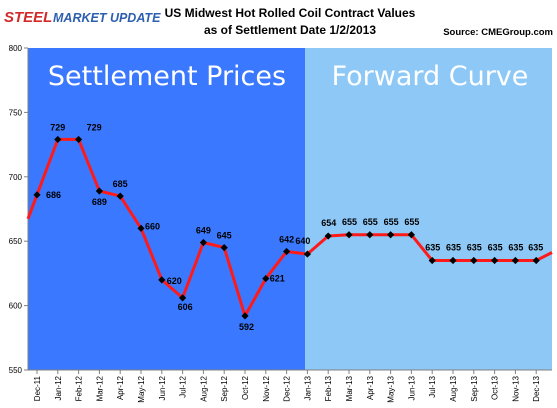  I want to click on x-tick-label: May-13, so click(391, 388).